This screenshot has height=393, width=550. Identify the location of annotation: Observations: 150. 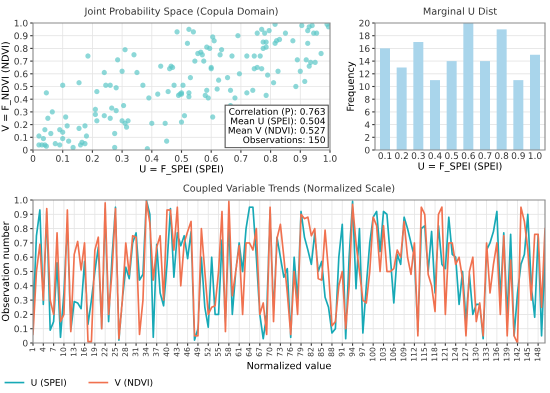
(284, 140).